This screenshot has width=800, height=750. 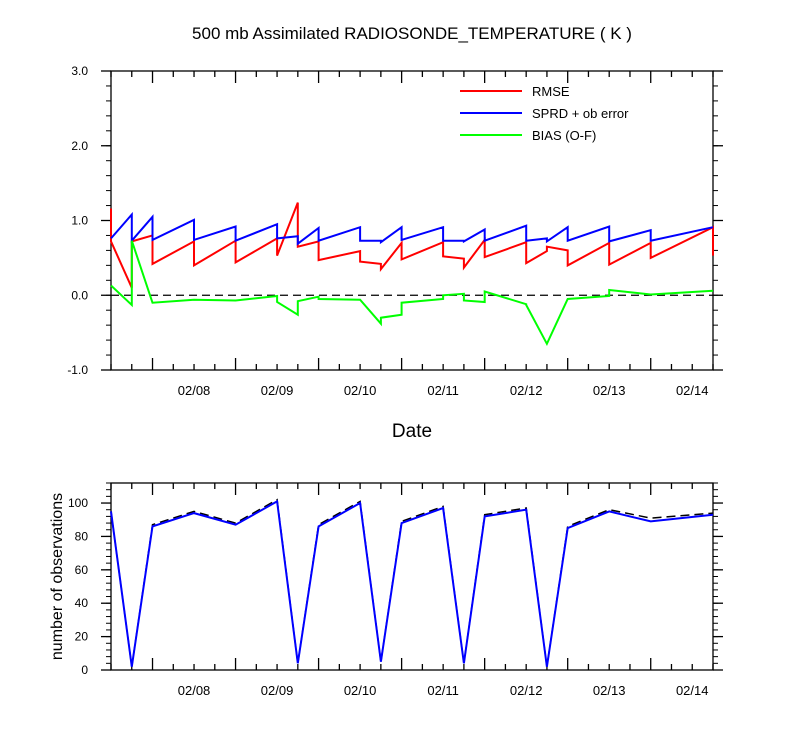 What do you see at coordinates (360, 690) in the screenshot?
I see `bottom-x-tick-label: 02/10` at bounding box center [360, 690].